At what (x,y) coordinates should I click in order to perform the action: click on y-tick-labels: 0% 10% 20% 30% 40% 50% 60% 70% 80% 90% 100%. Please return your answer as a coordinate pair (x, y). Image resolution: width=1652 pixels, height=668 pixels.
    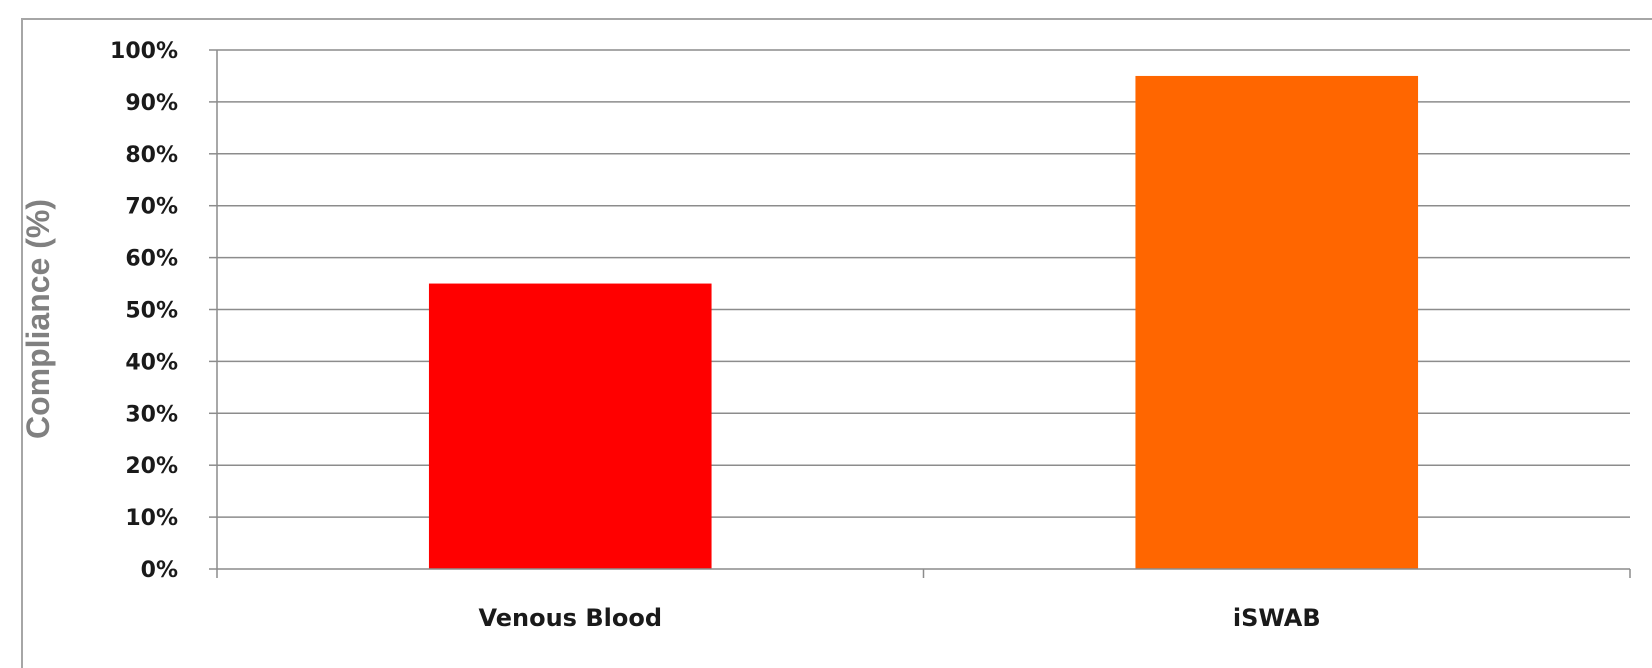
    Looking at the image, I should click on (144, 311).